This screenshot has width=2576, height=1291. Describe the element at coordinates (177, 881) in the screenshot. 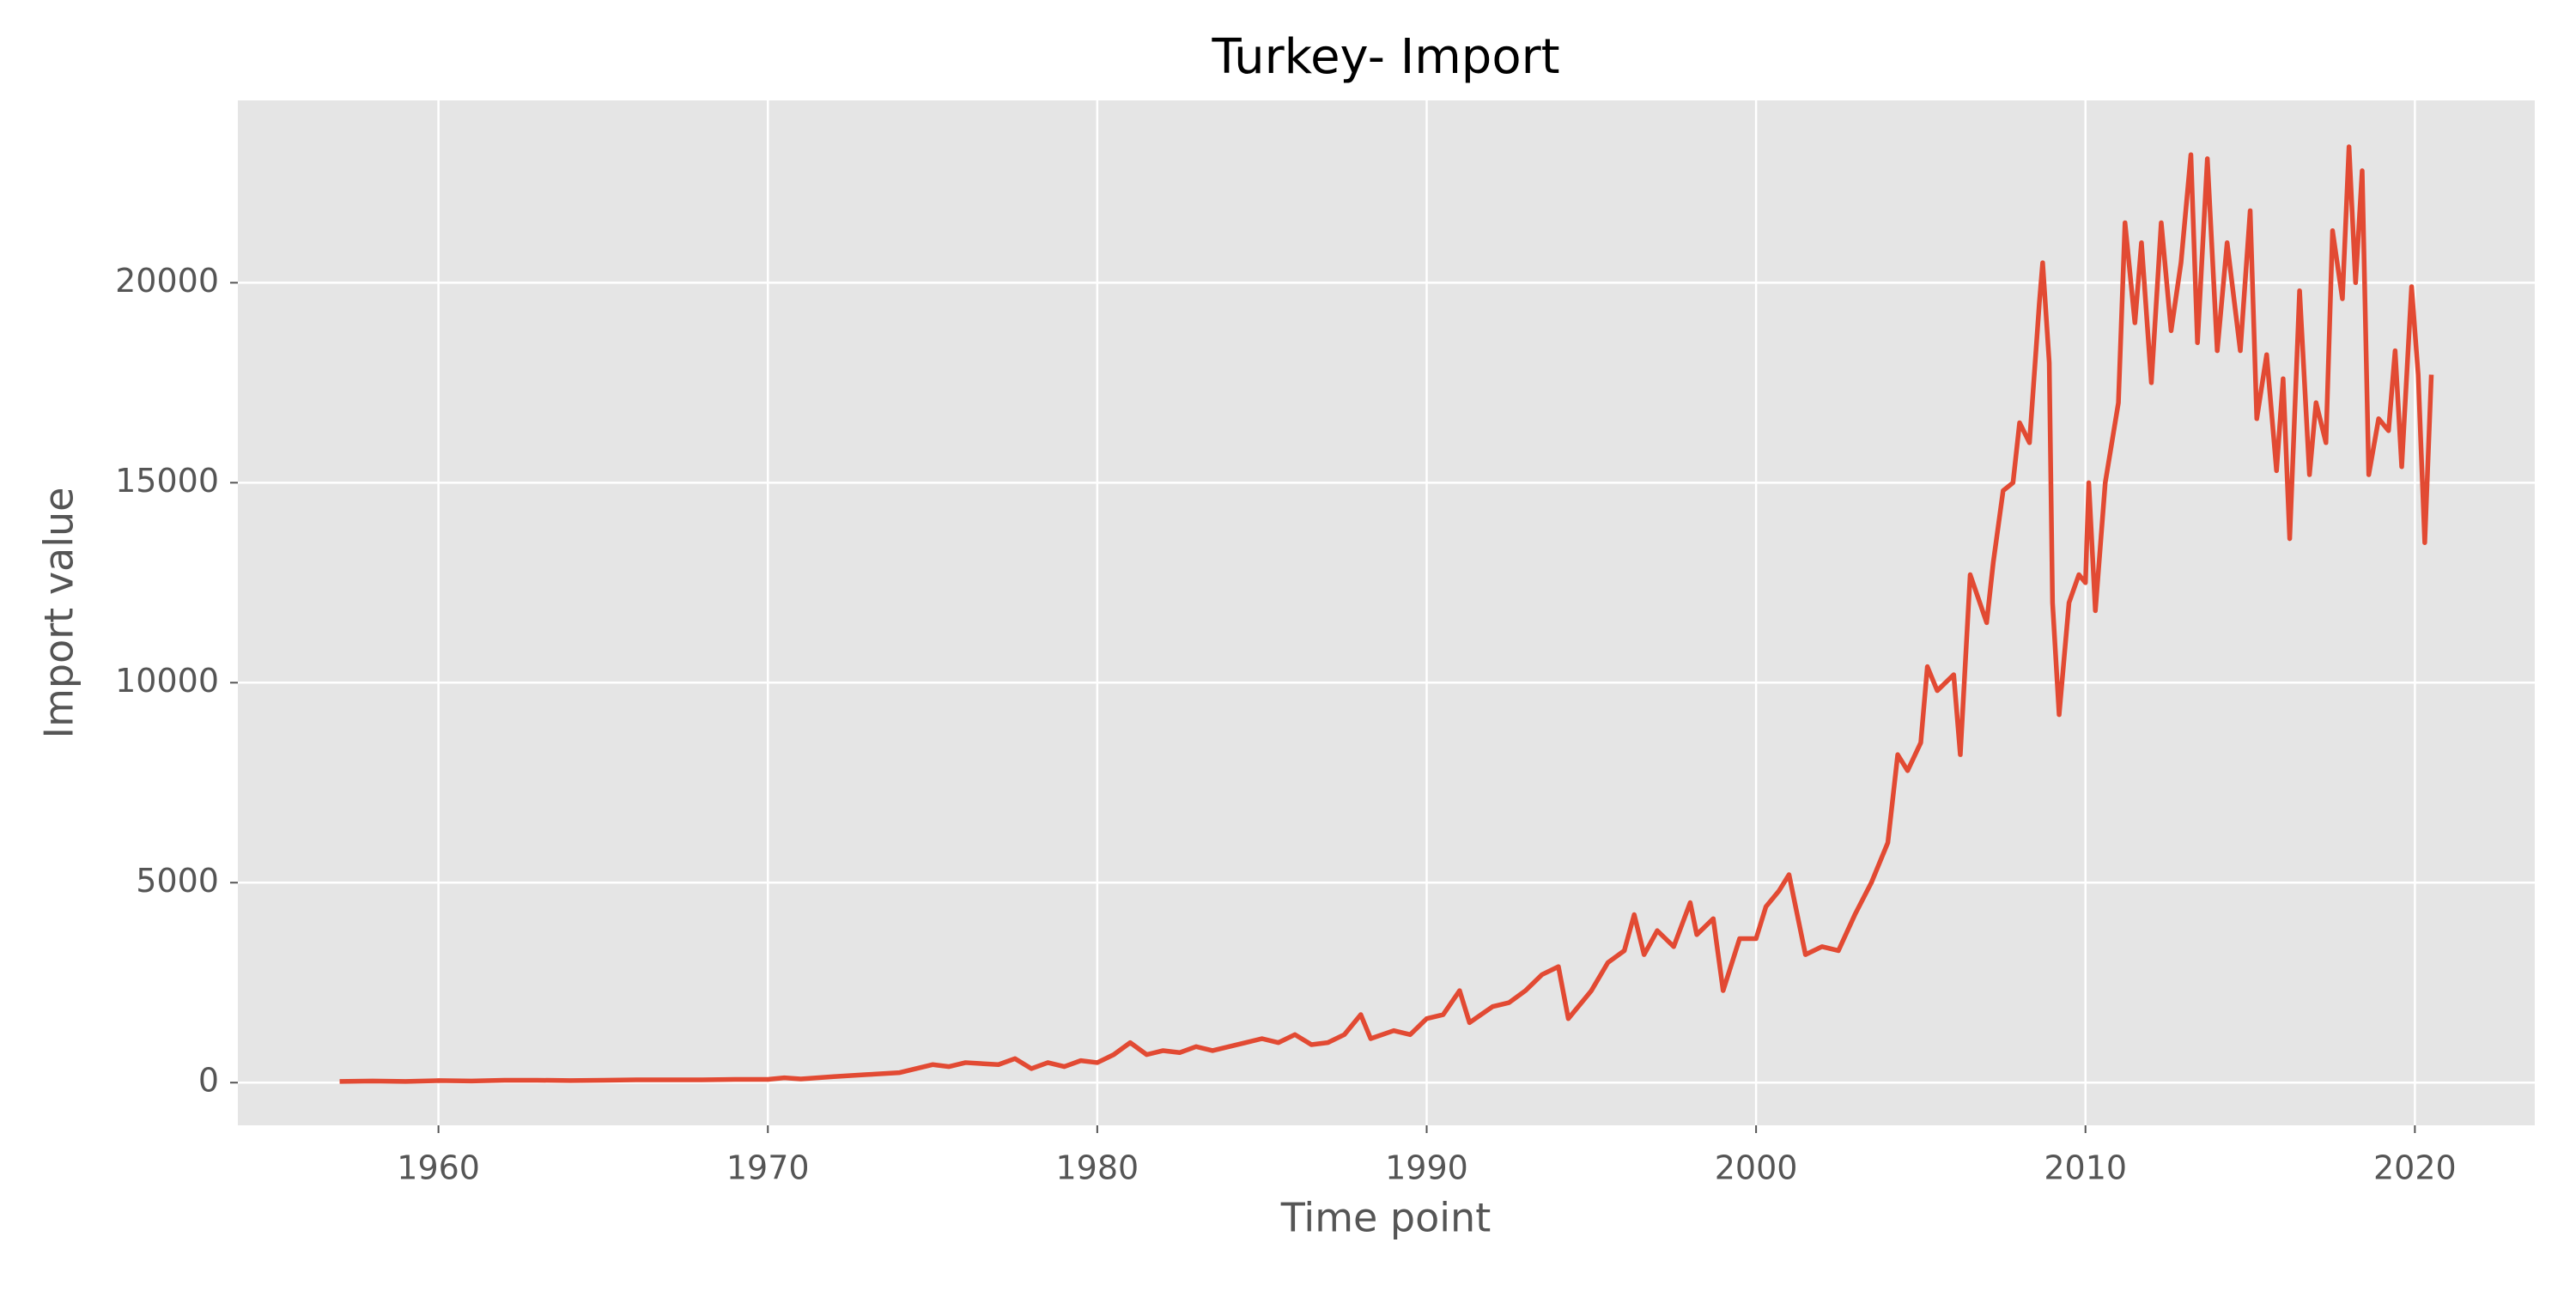

I see `y-tick-label: 5000` at that location.